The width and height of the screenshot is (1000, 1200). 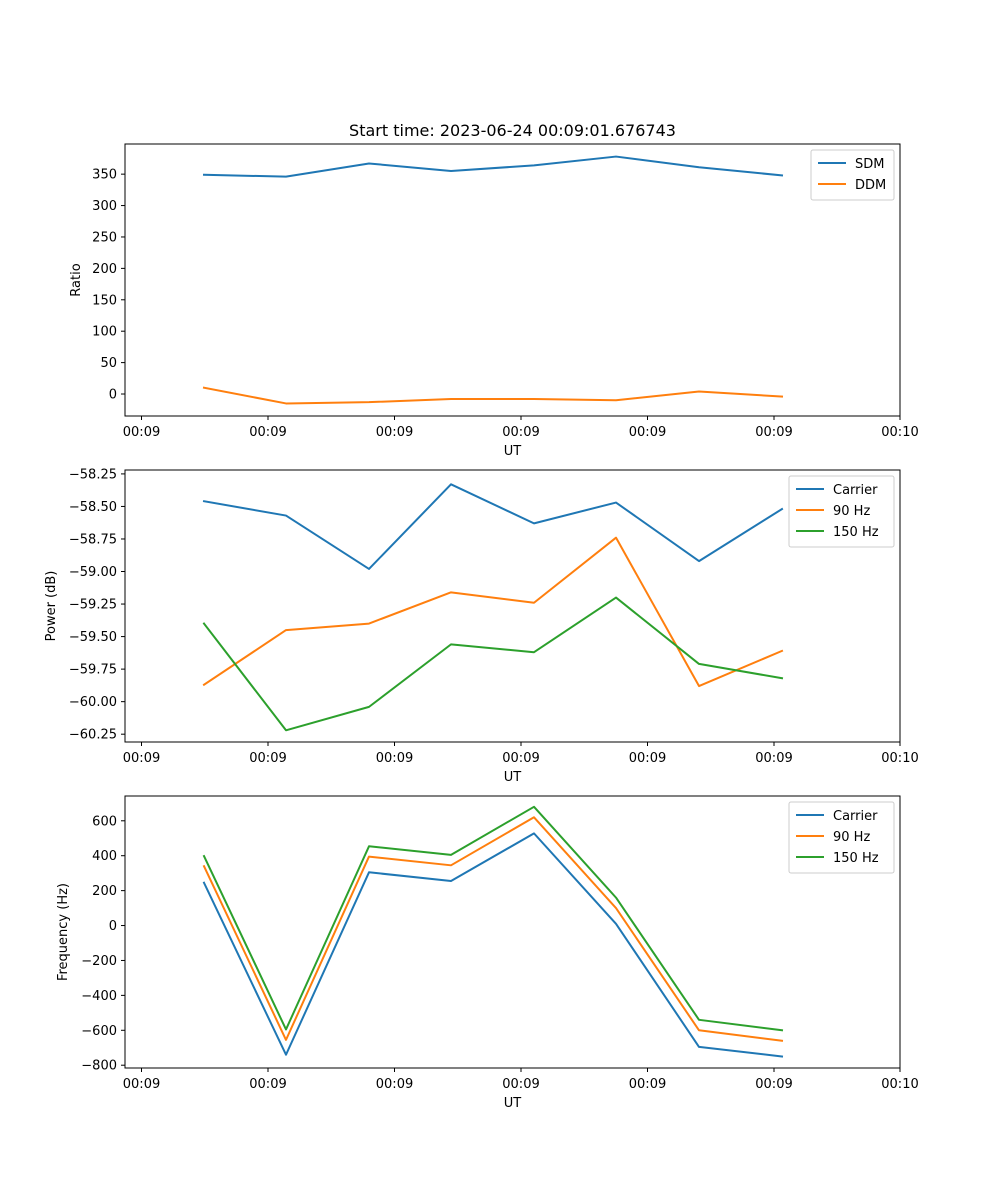 I want to click on frequency-series-150-hz-line, so click(x=493, y=918).